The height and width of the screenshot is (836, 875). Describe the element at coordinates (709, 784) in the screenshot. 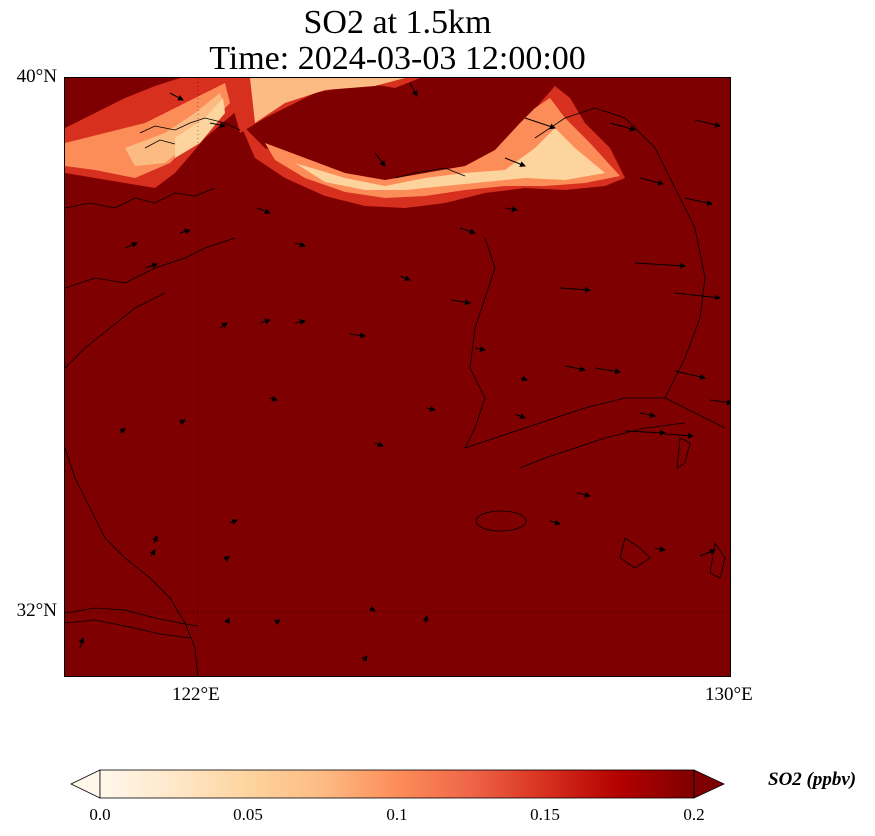

I see `colorbar-extend-max` at that location.